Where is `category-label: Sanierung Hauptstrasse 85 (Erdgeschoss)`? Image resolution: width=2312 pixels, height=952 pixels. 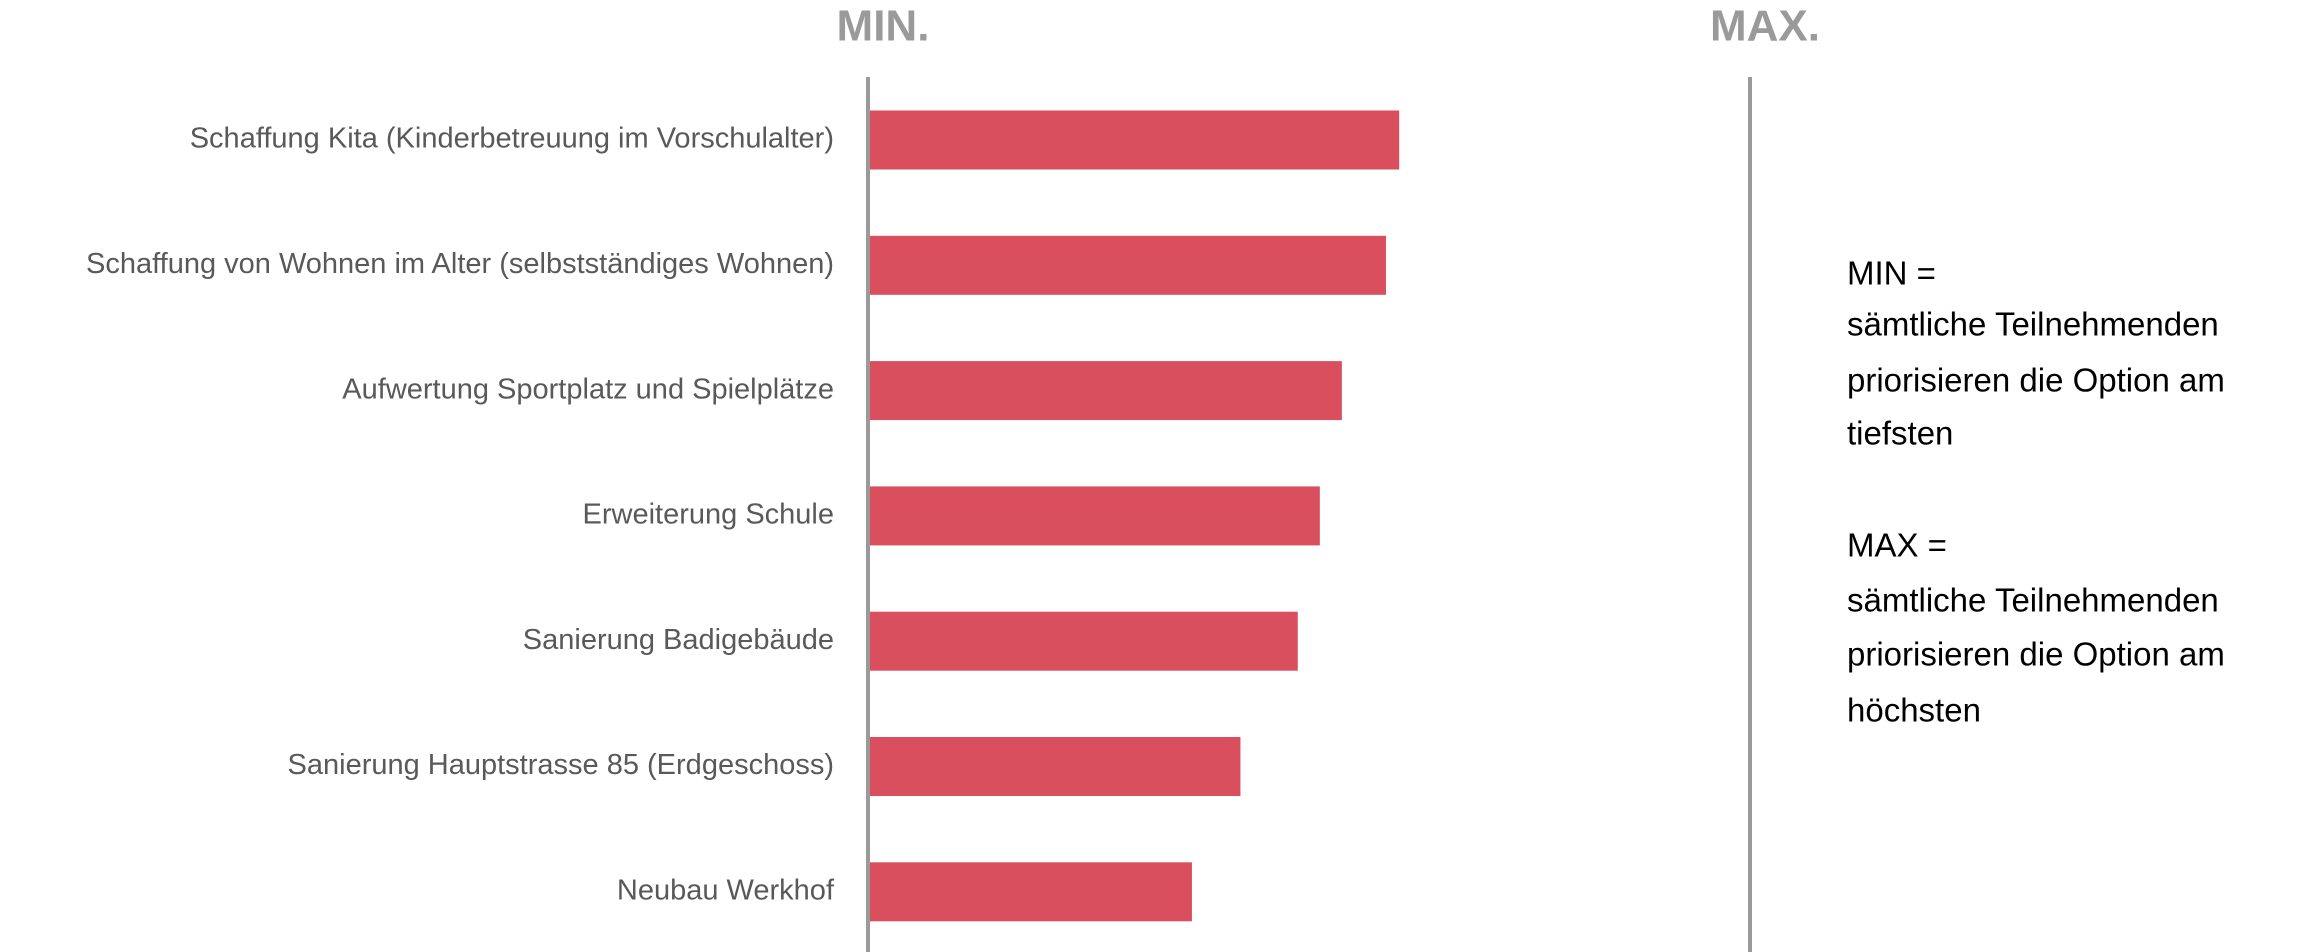 category-label: Sanierung Hauptstrasse 85 (Erdgeschoss) is located at coordinates (561, 765).